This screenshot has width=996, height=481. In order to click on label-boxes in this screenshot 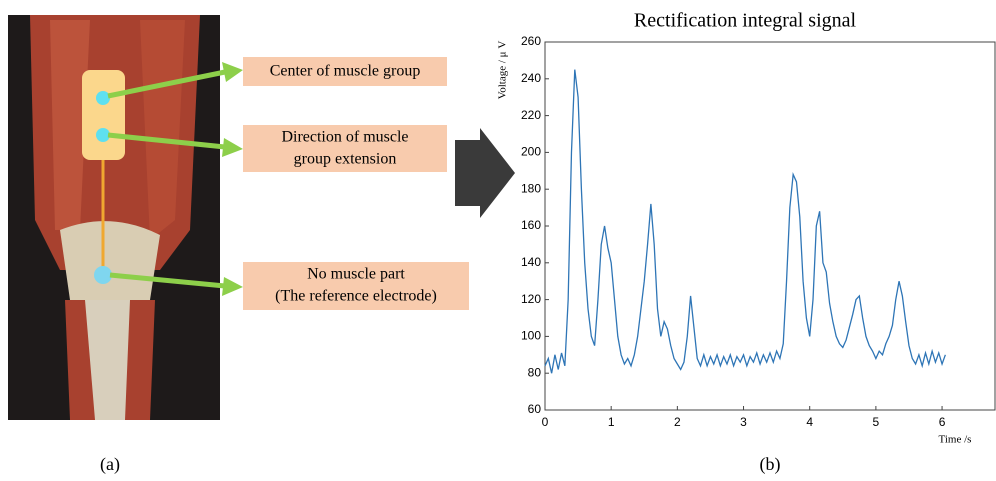, I will do `click(356, 183)`.